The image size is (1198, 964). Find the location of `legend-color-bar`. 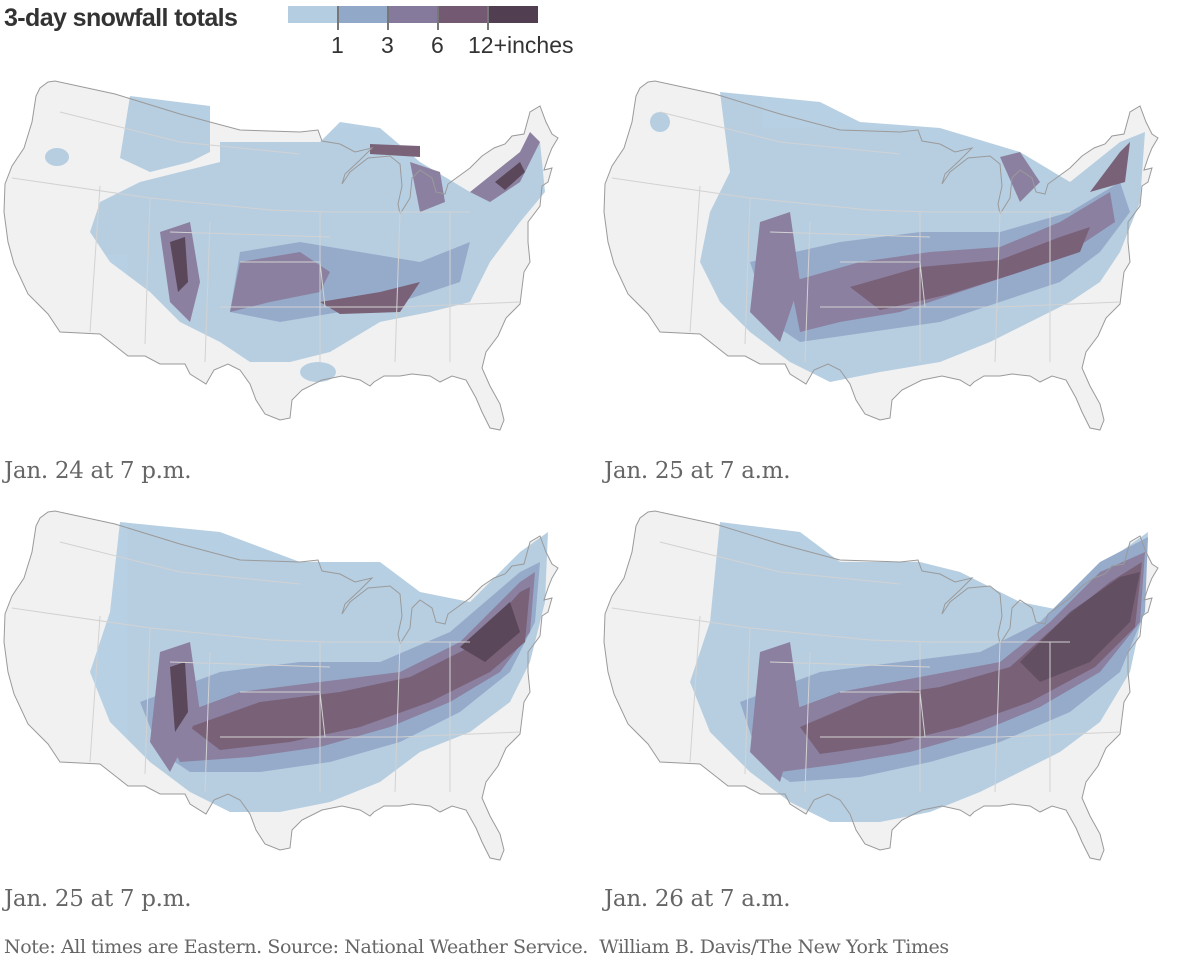

legend-color-bar is located at coordinates (413, 14).